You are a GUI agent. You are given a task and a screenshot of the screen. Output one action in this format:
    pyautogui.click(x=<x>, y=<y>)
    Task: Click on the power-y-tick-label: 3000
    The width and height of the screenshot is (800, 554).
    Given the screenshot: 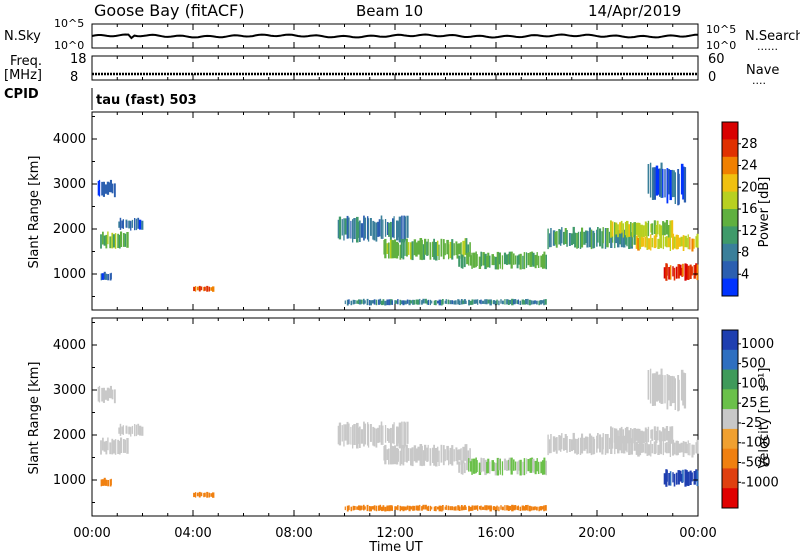 What is the action you would take?
    pyautogui.click(x=69, y=184)
    